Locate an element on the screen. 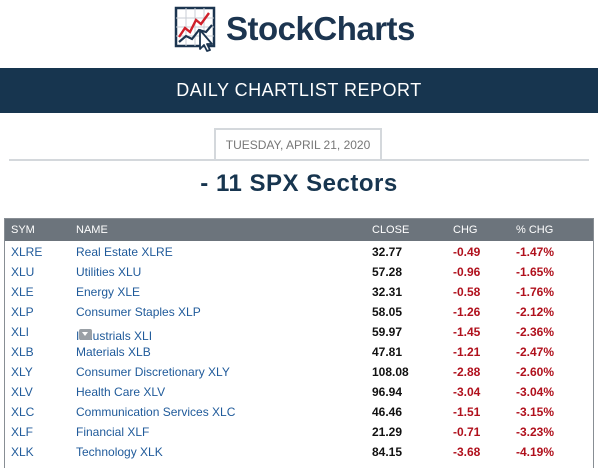 The image size is (598, 468). row-chg: -0.49 is located at coordinates (467, 252).